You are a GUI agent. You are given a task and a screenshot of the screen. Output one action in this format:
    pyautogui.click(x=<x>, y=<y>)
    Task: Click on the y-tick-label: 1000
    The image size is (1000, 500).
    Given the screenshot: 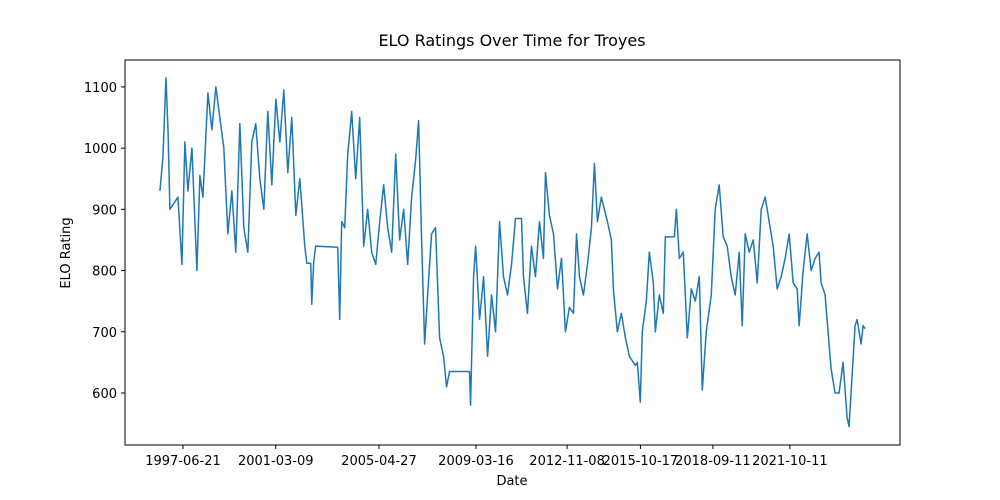 What is the action you would take?
    pyautogui.click(x=100, y=149)
    